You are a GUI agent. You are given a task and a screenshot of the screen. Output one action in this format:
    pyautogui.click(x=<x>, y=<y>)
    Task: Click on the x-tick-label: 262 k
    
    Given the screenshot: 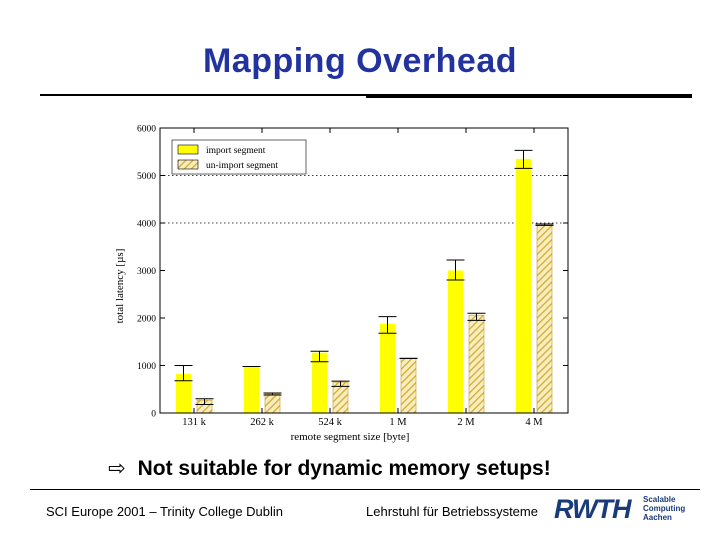 What is the action you would take?
    pyautogui.click(x=262, y=422)
    